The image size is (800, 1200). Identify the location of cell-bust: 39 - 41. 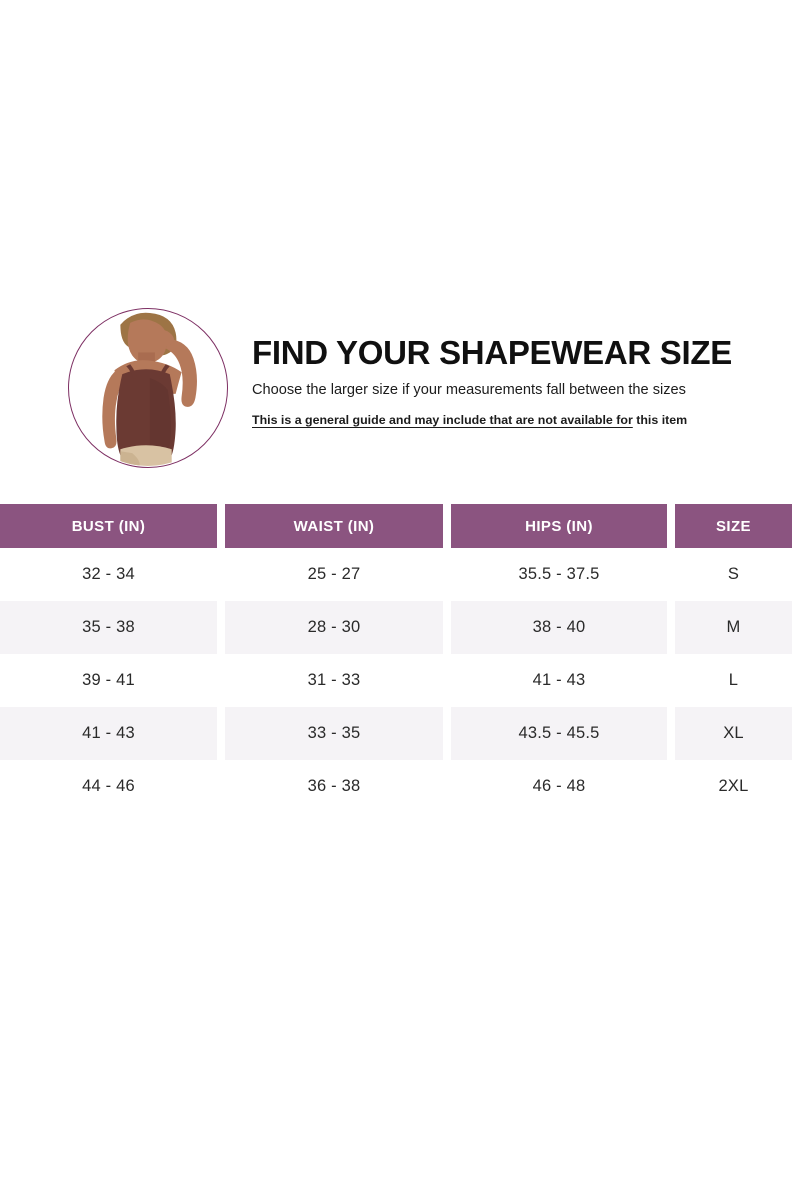
(108, 680).